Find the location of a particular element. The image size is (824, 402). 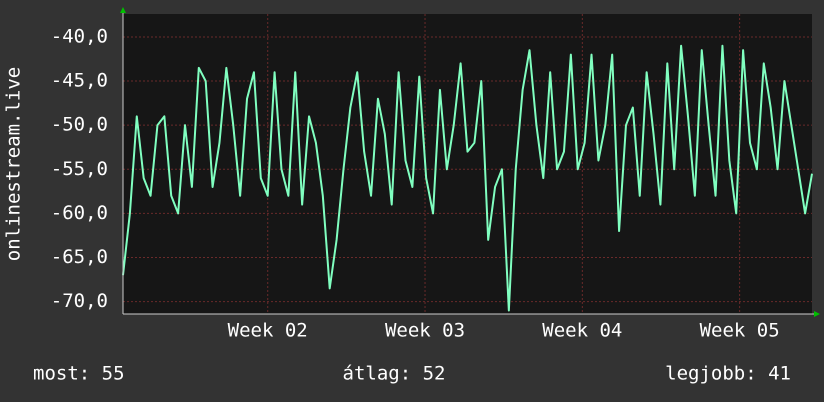

y-tick-label: -60,0 is located at coordinates (79, 213).